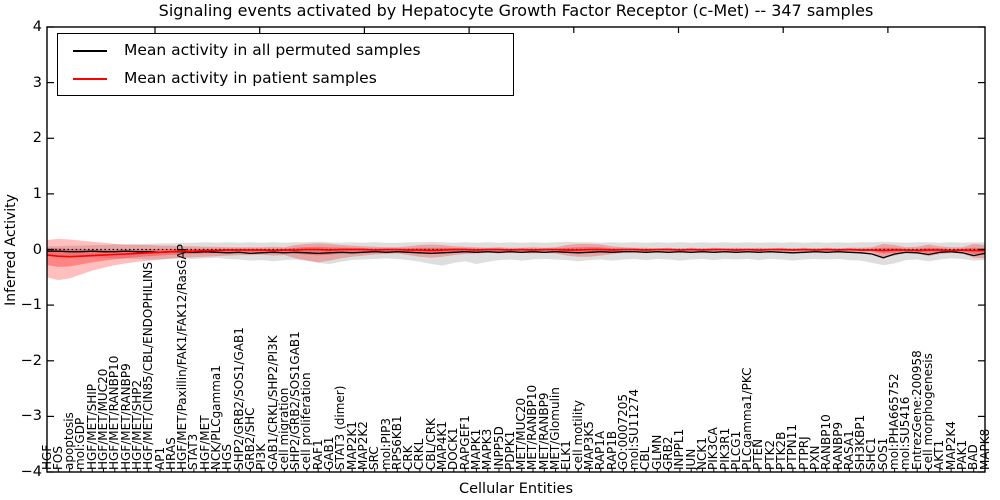 Image resolution: width=1000 pixels, height=500 pixels. What do you see at coordinates (90, 79) in the screenshot?
I see `legend-line-patient-icon` at bounding box center [90, 79].